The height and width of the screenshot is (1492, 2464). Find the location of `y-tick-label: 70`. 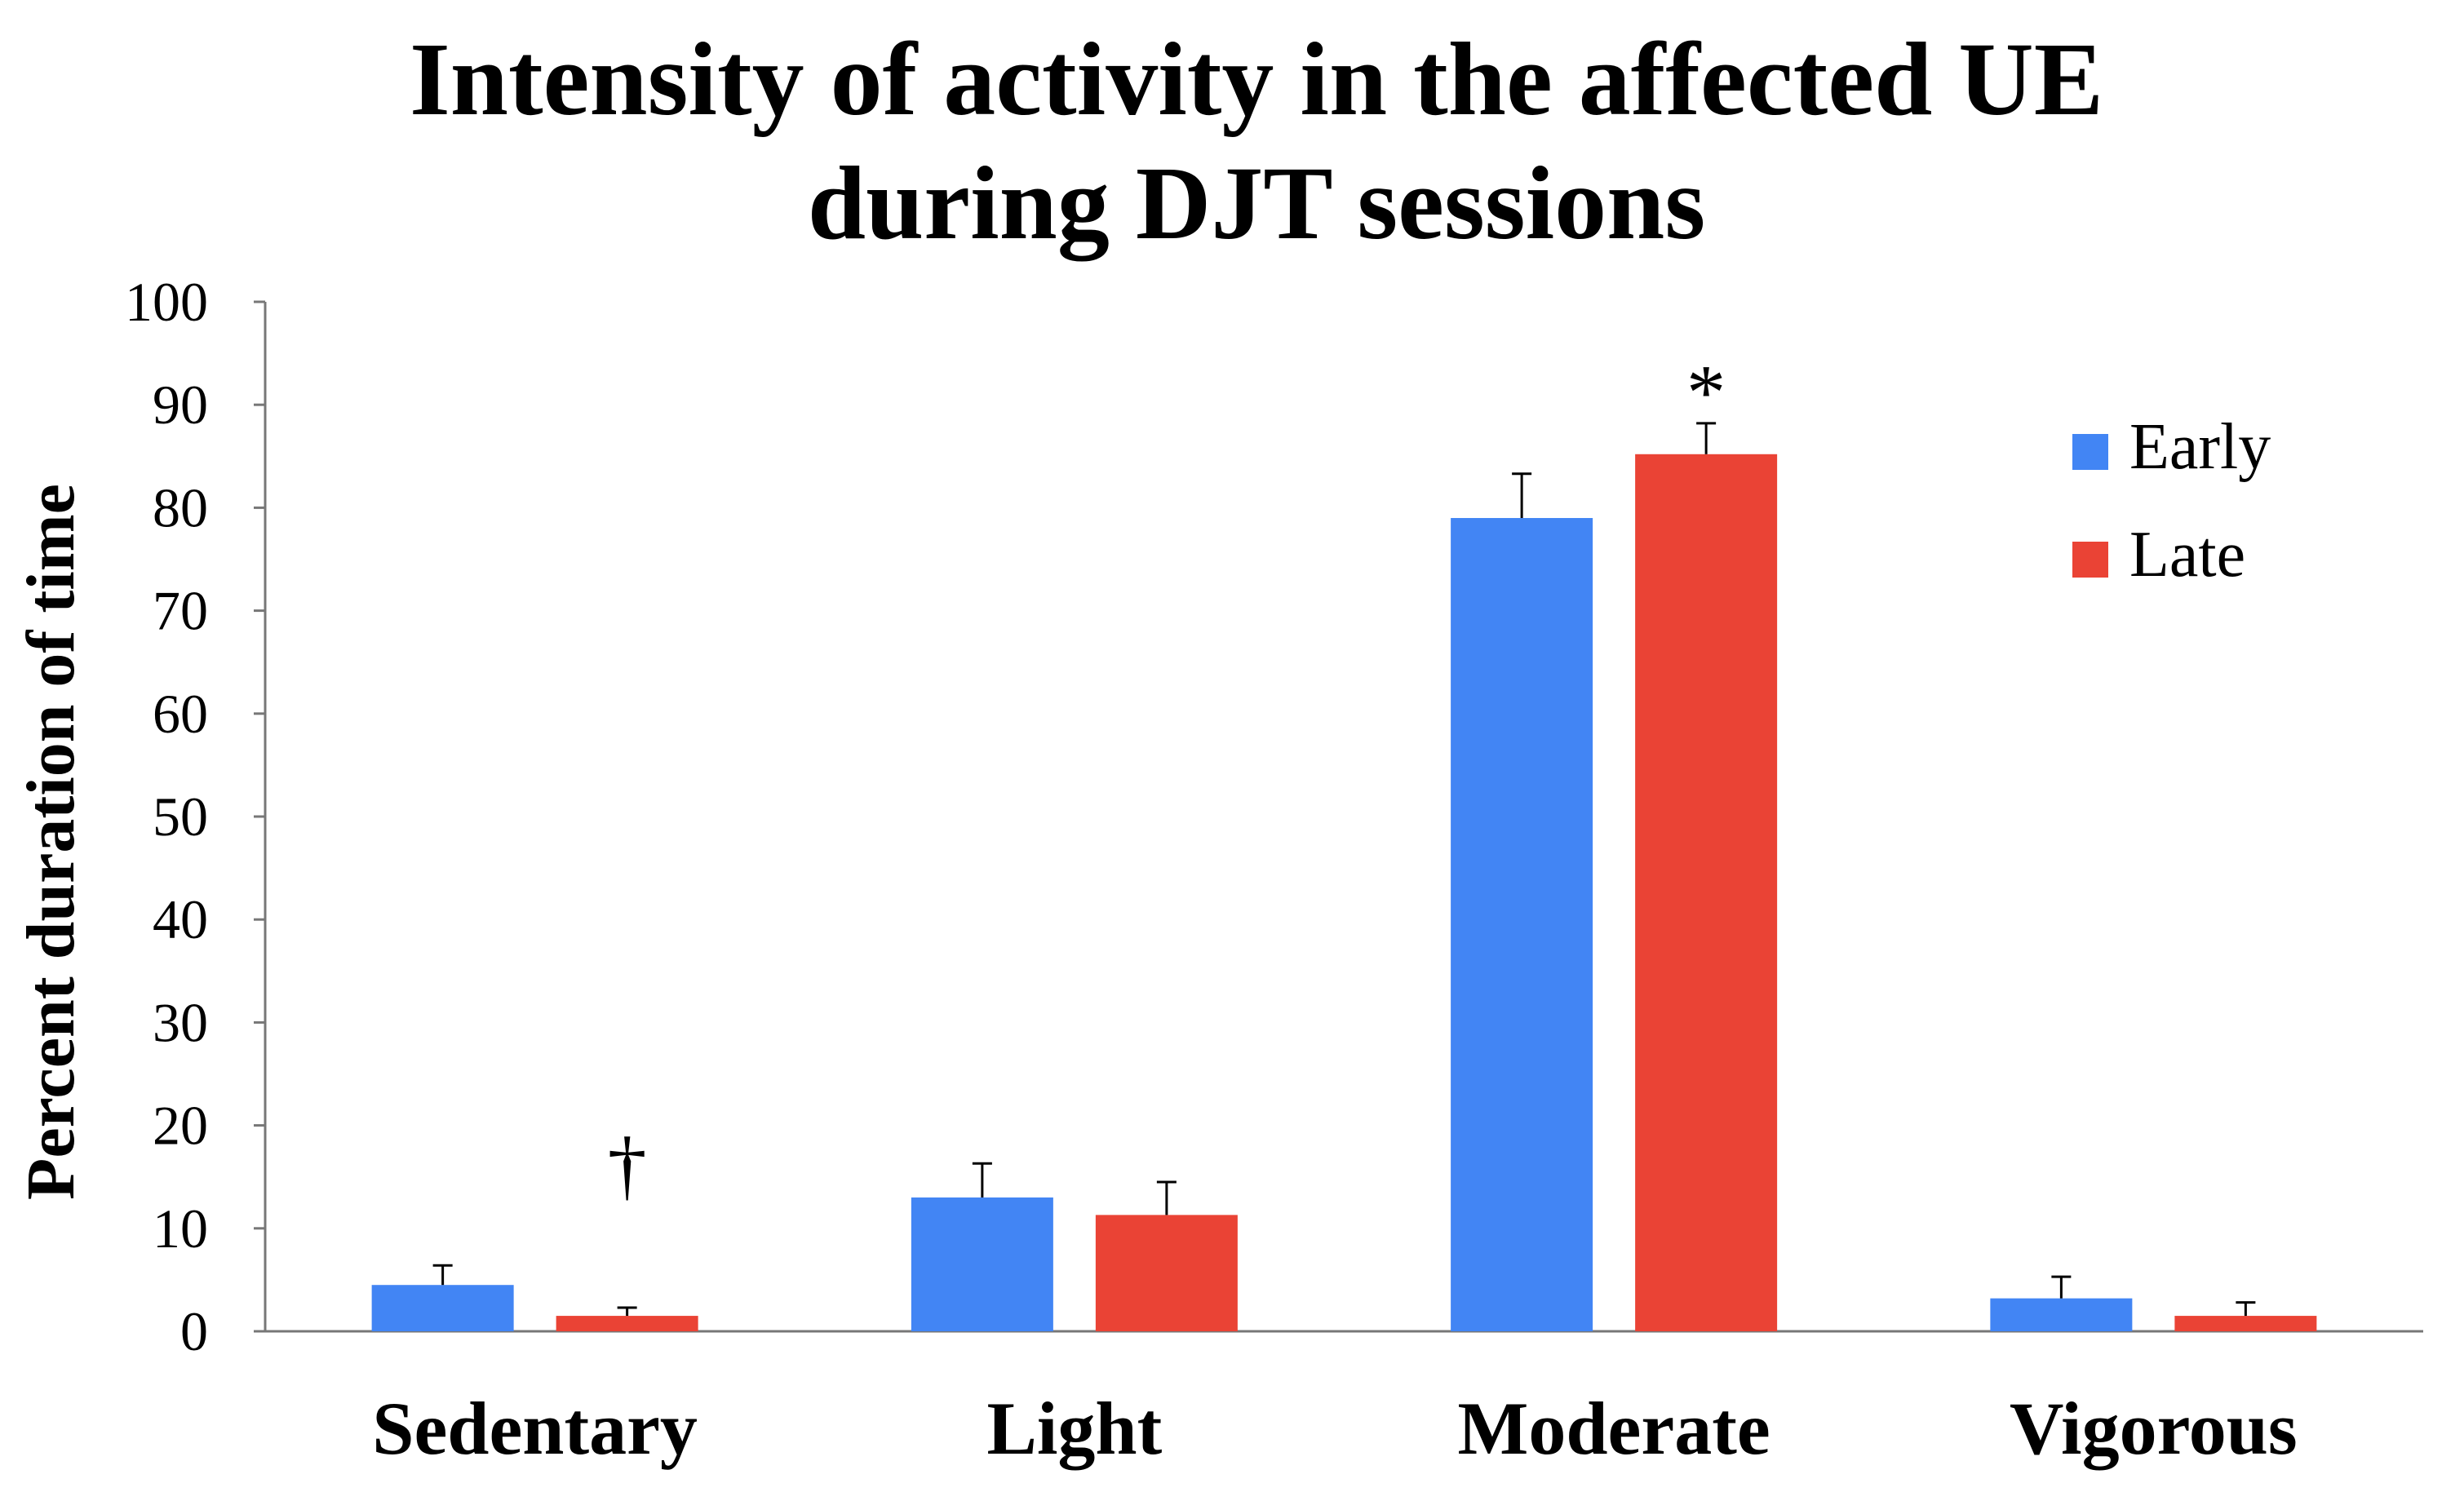

y-tick-label: 70 is located at coordinates (180, 611).